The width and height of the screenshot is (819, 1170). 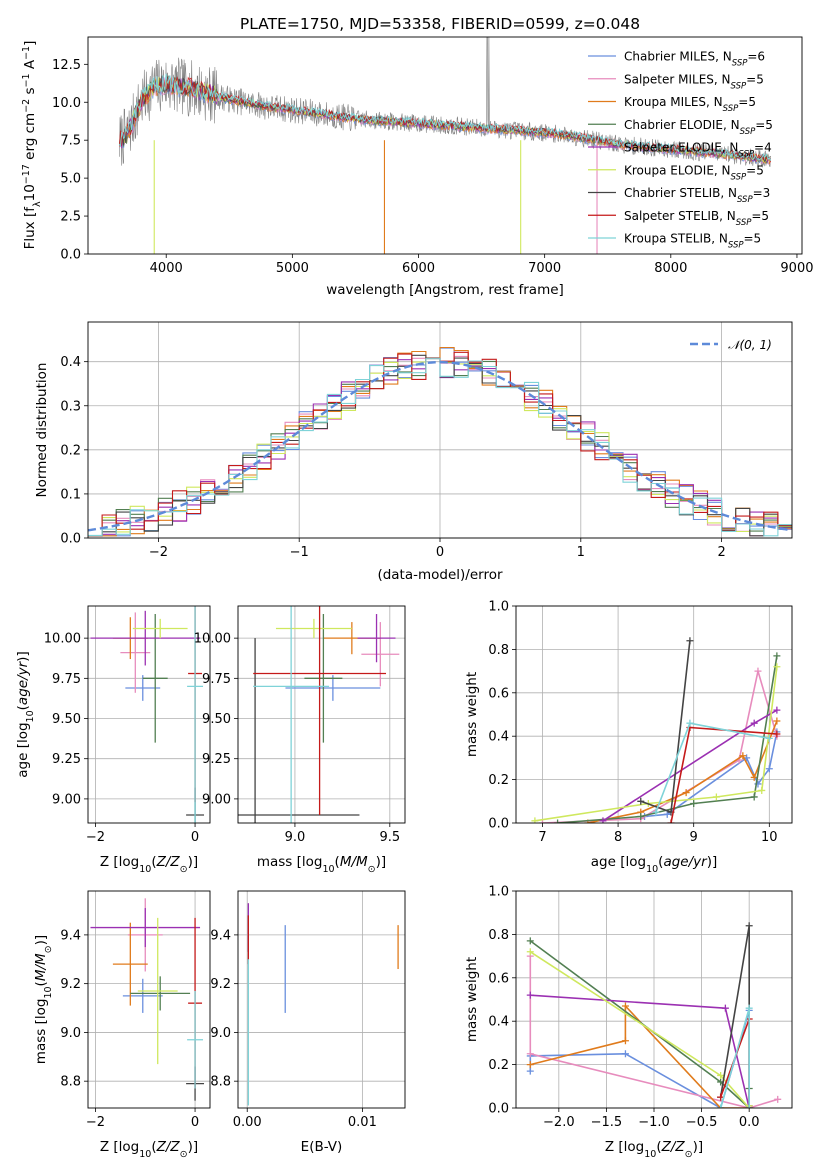 I want to click on age_vs_mass-plot-area, so click(x=319, y=714).